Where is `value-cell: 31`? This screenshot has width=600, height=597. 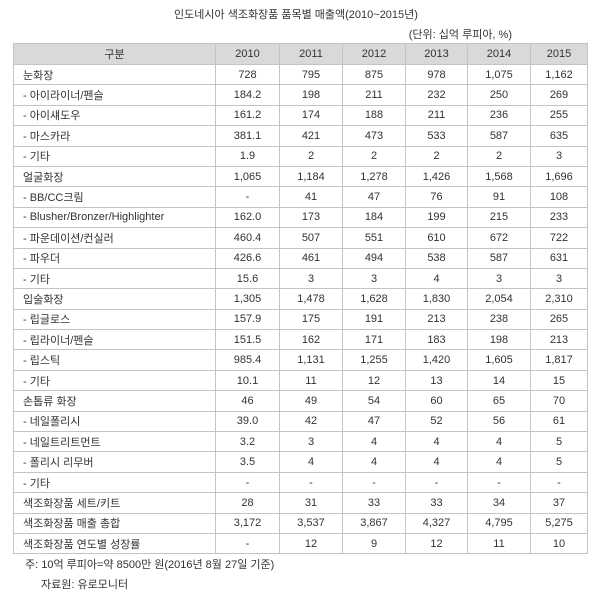
value-cell: 31 is located at coordinates (311, 503).